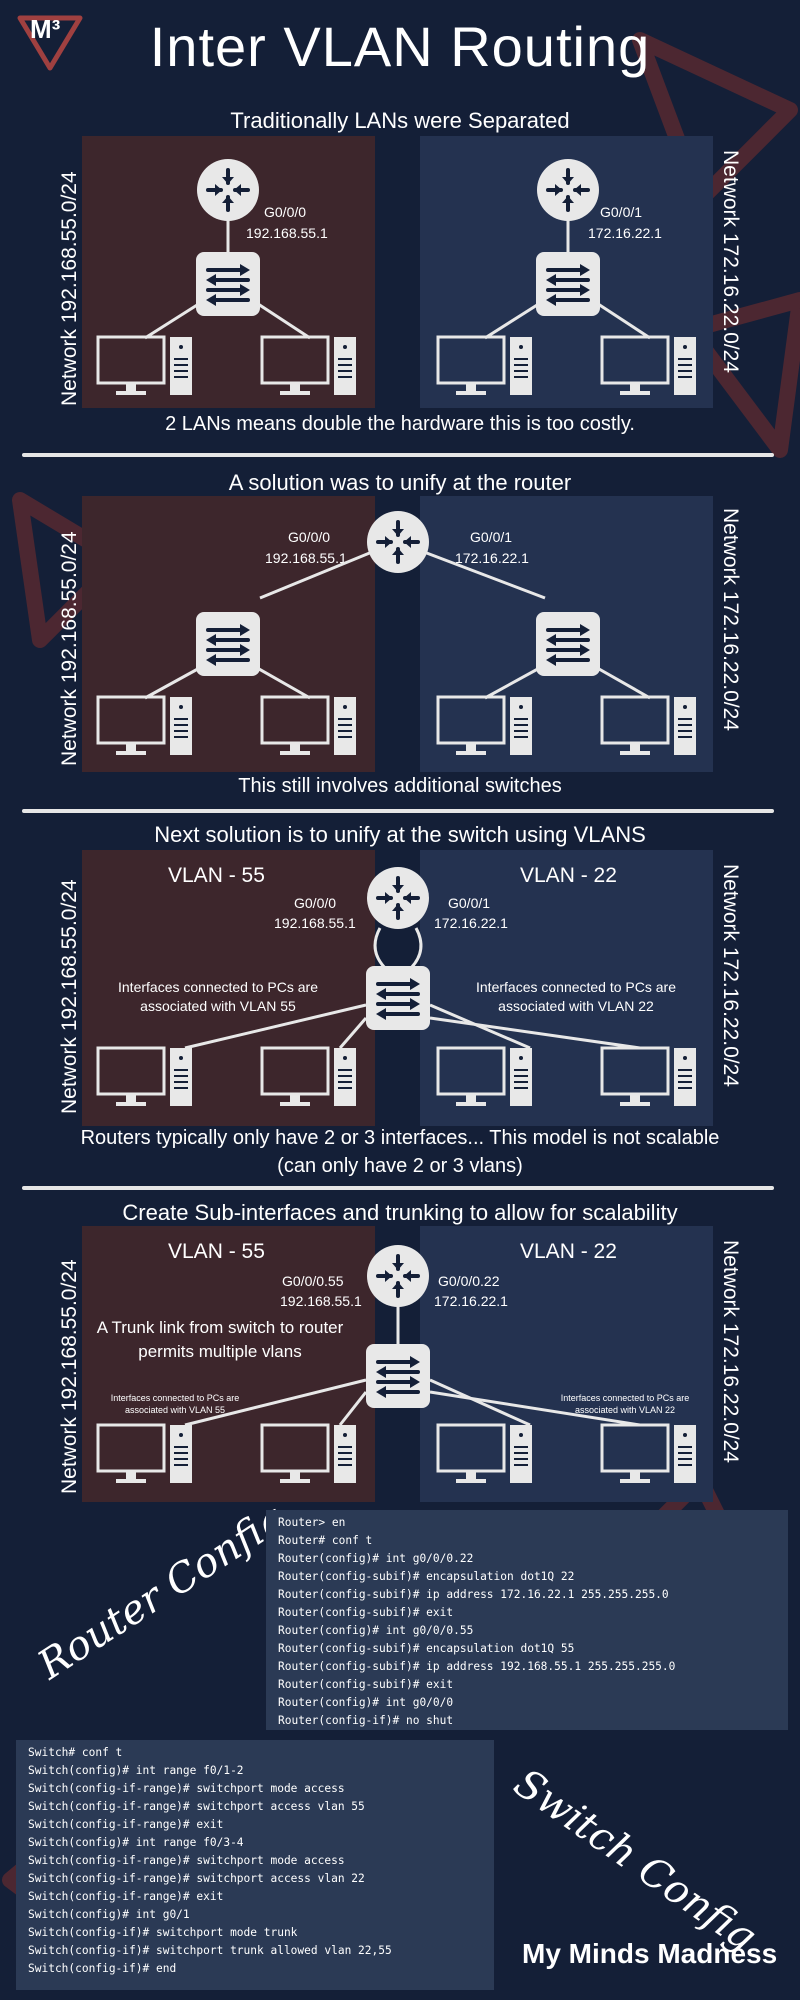  Describe the element at coordinates (228, 1364) in the screenshot. I see `section-4-left-panel` at that location.